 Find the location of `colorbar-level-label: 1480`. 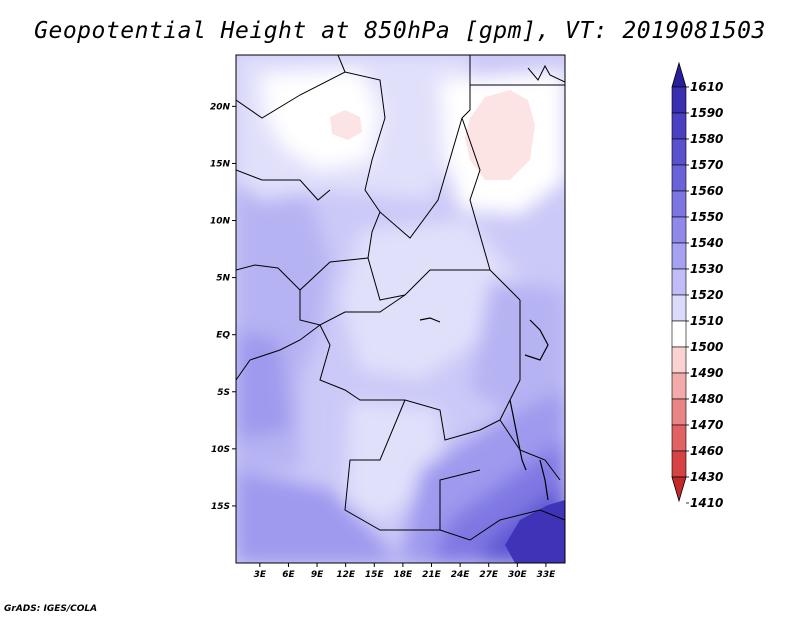

colorbar-level-label: 1480 is located at coordinates (706, 399).